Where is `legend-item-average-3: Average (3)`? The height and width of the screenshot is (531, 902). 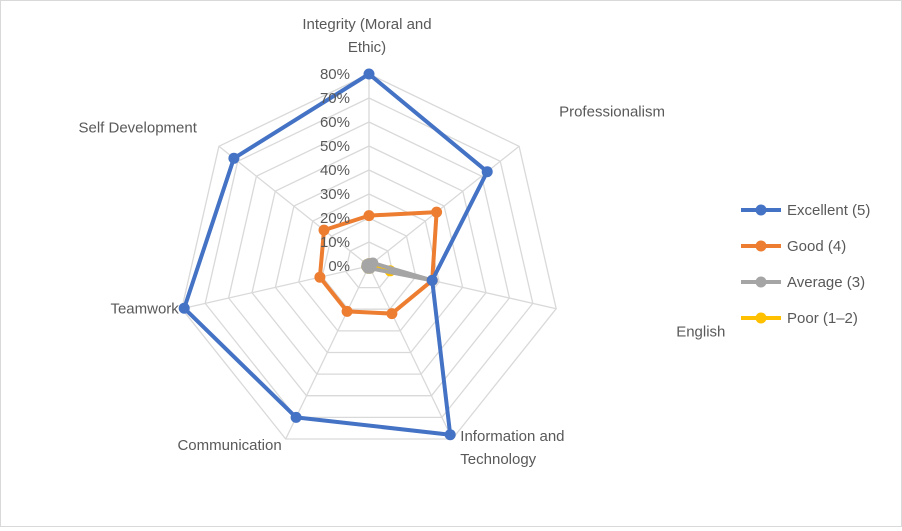
legend-item-average-3: Average (3) is located at coordinates (803, 282).